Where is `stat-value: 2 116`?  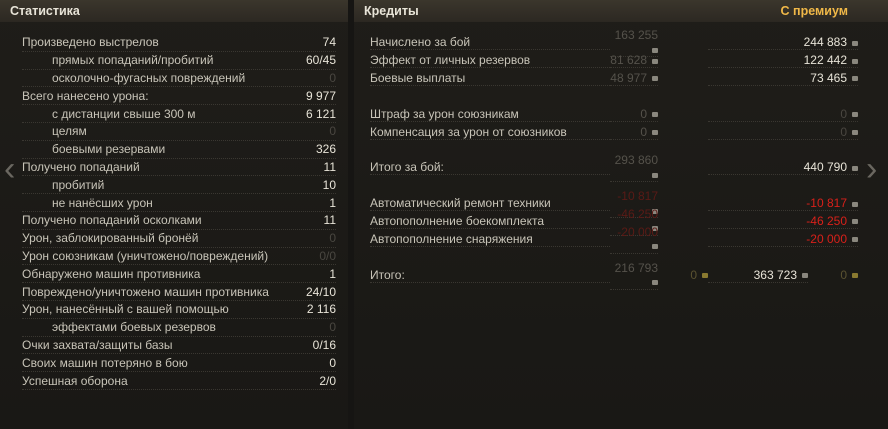
stat-value: 2 116 is located at coordinates (321, 309).